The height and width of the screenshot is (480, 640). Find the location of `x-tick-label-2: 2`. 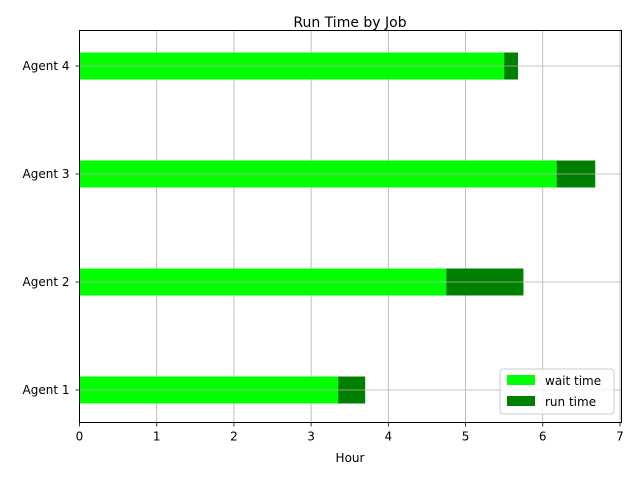

x-tick-label-2: 2 is located at coordinates (234, 437).